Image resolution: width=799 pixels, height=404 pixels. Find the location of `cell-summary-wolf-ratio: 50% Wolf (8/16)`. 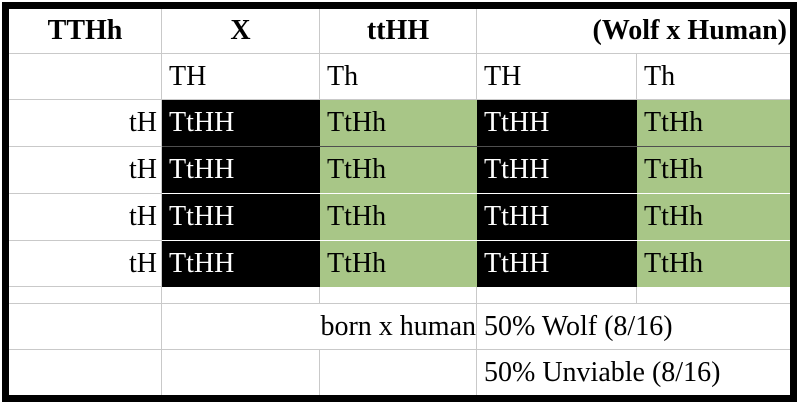

cell-summary-wolf-ratio: 50% Wolf (8/16) is located at coordinates (633, 327).